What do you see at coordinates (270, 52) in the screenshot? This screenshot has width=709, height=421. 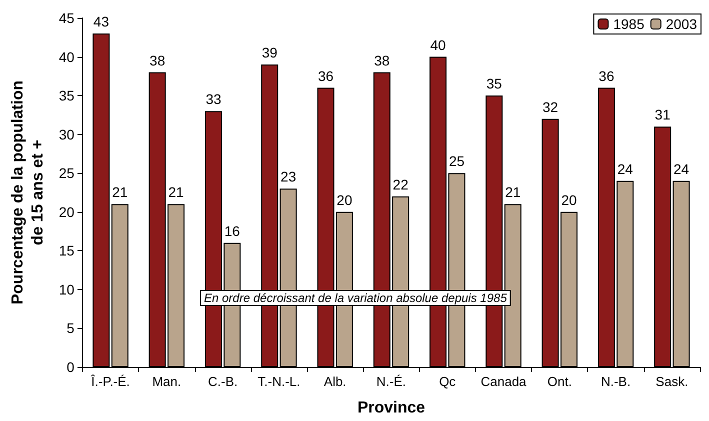 I see `data-label: 39` at bounding box center [270, 52].